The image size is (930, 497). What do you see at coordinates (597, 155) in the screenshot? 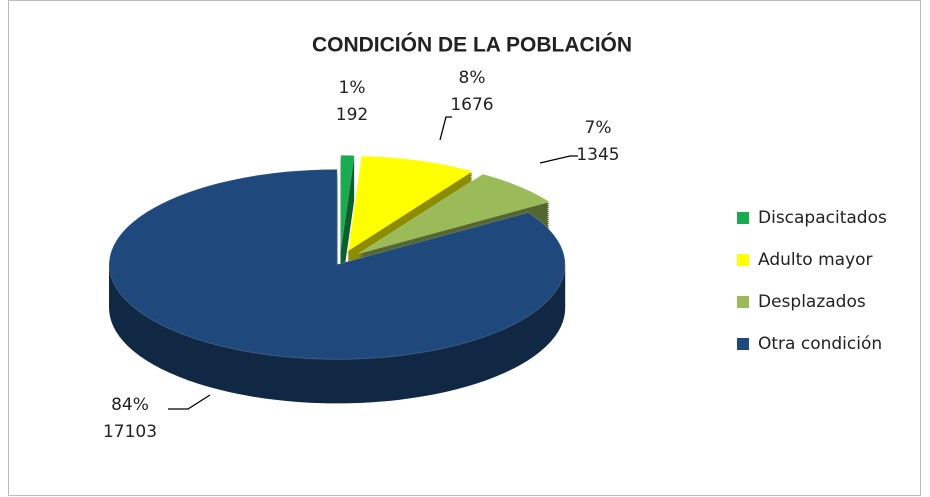
I see `data-label-value: 1345` at bounding box center [597, 155].